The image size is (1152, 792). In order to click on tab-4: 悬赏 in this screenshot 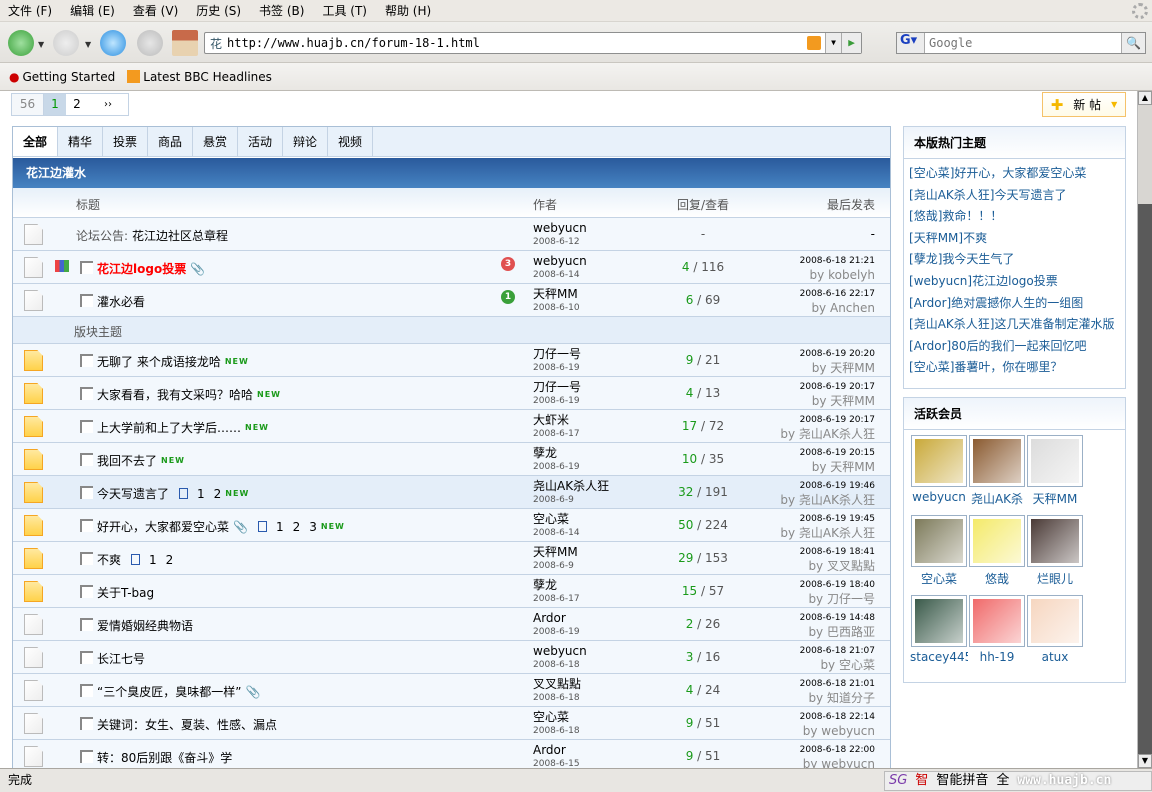, I will do `click(215, 141)`.